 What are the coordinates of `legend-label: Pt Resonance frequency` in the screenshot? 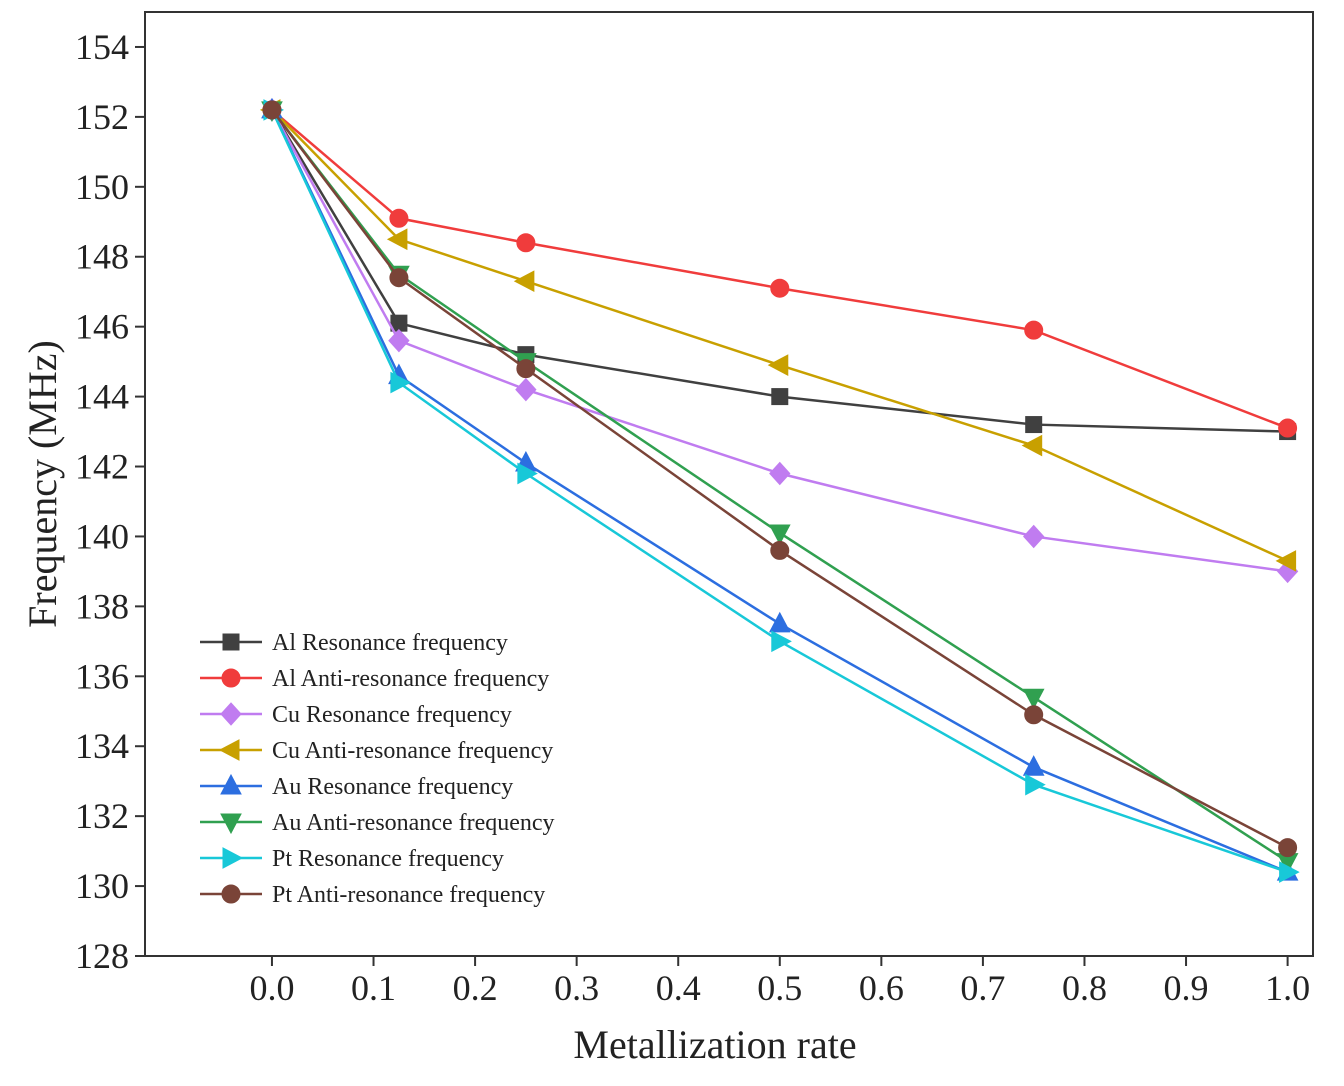 It's located at (388, 859).